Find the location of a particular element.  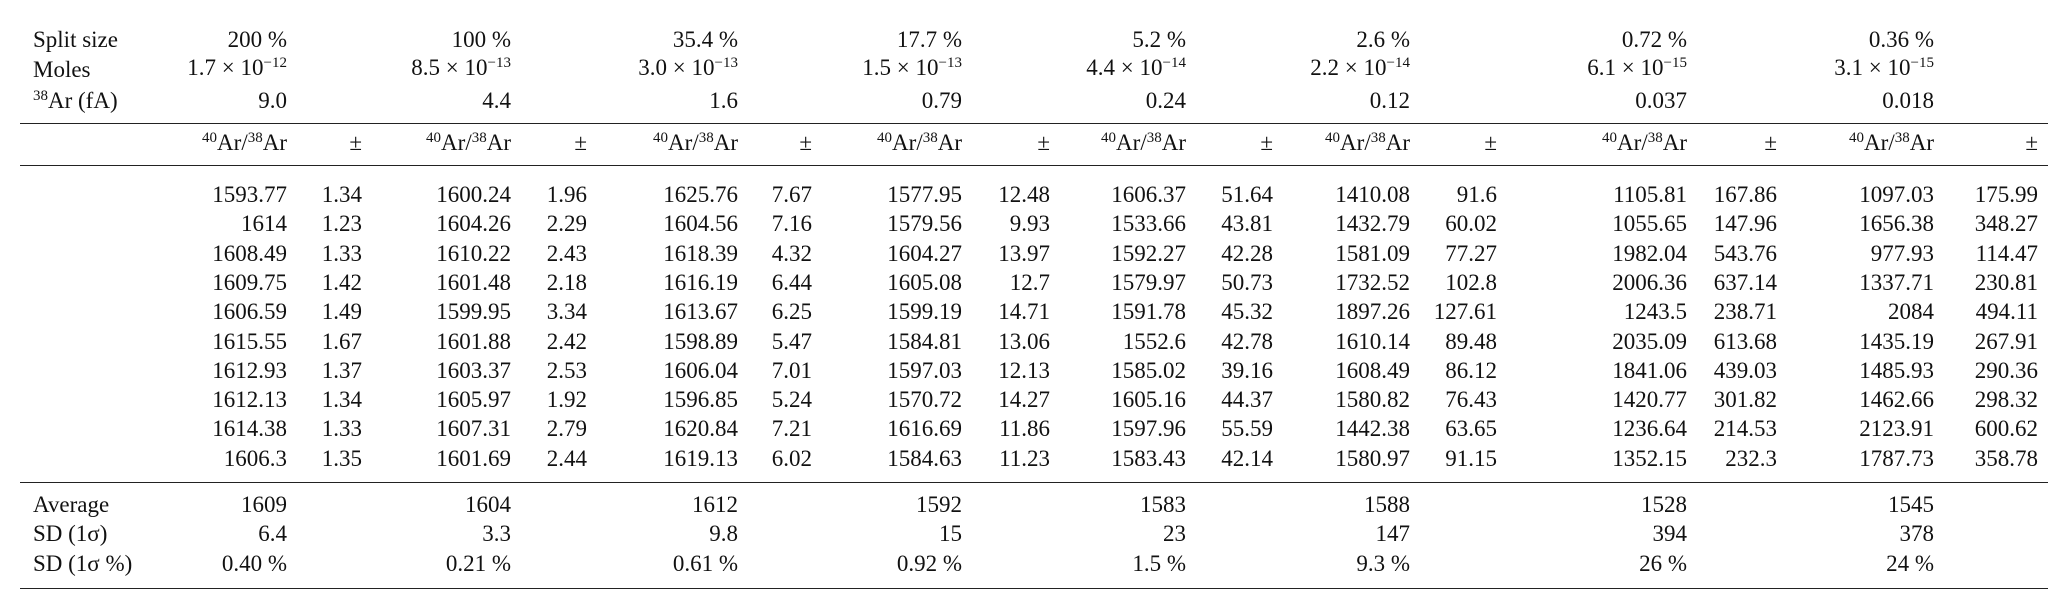

ratio-cell: 1597.03 is located at coordinates (924, 370).